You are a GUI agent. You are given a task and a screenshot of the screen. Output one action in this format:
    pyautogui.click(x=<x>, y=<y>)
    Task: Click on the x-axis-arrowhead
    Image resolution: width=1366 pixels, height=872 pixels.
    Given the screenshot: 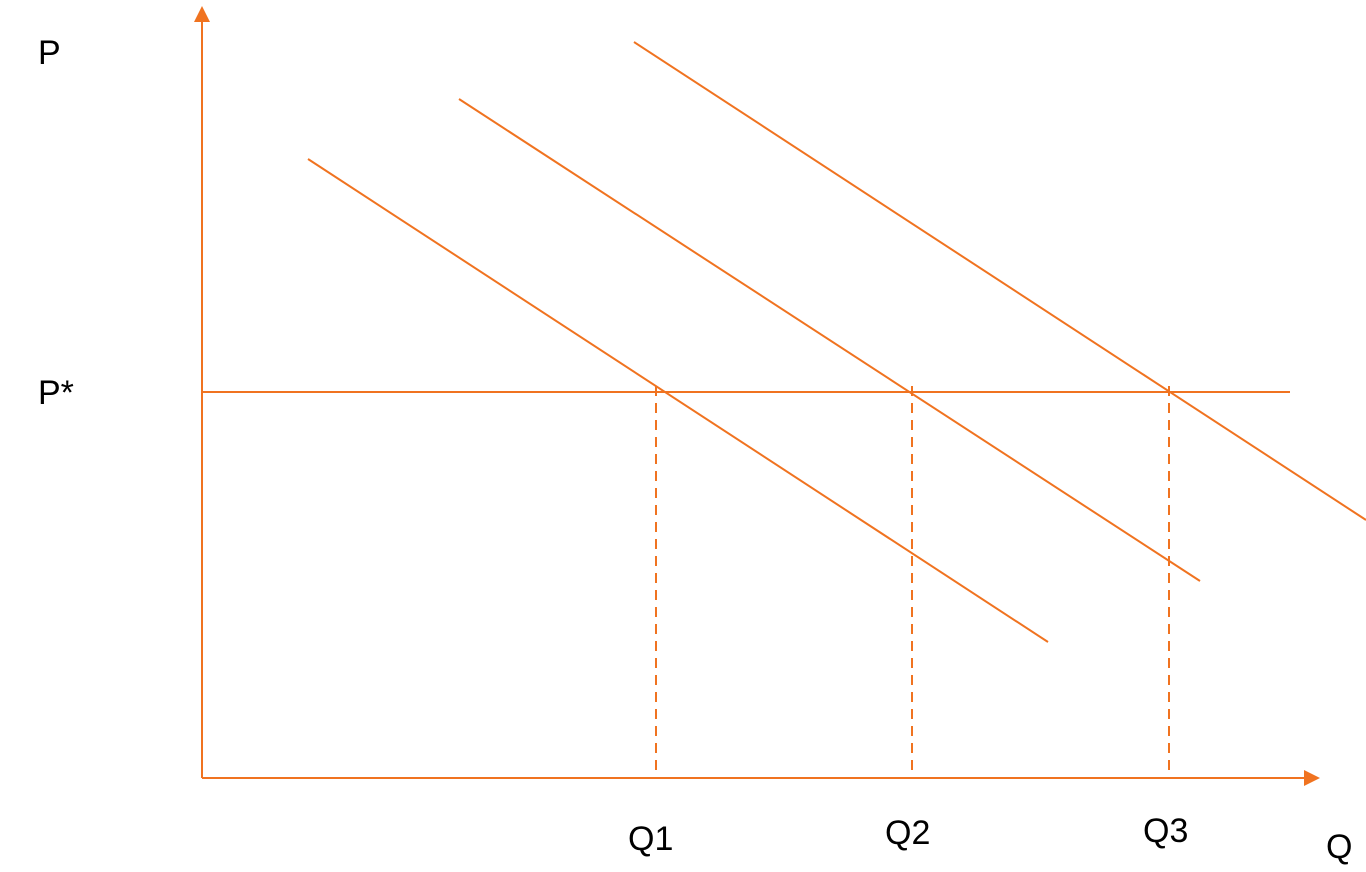 What is the action you would take?
    pyautogui.click(x=1312, y=778)
    